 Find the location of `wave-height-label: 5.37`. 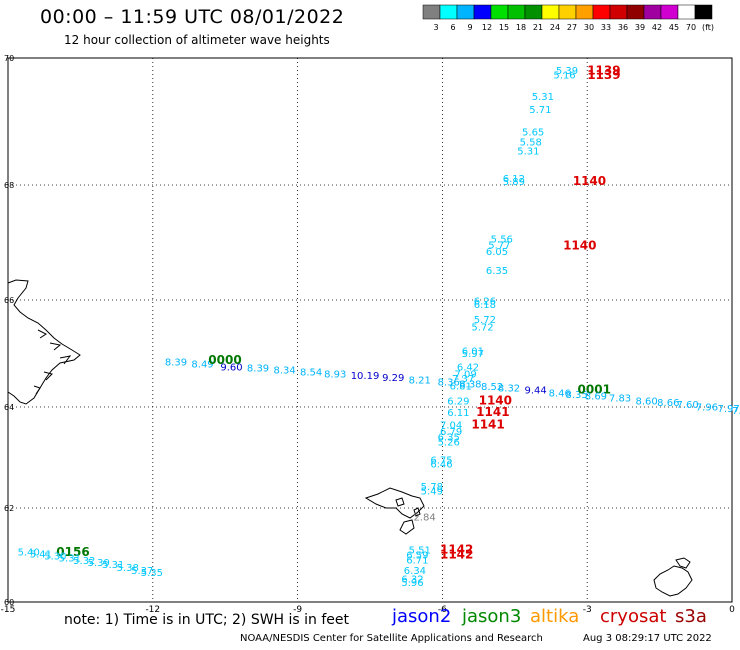

wave-height-label: 5.37 is located at coordinates (142, 571).